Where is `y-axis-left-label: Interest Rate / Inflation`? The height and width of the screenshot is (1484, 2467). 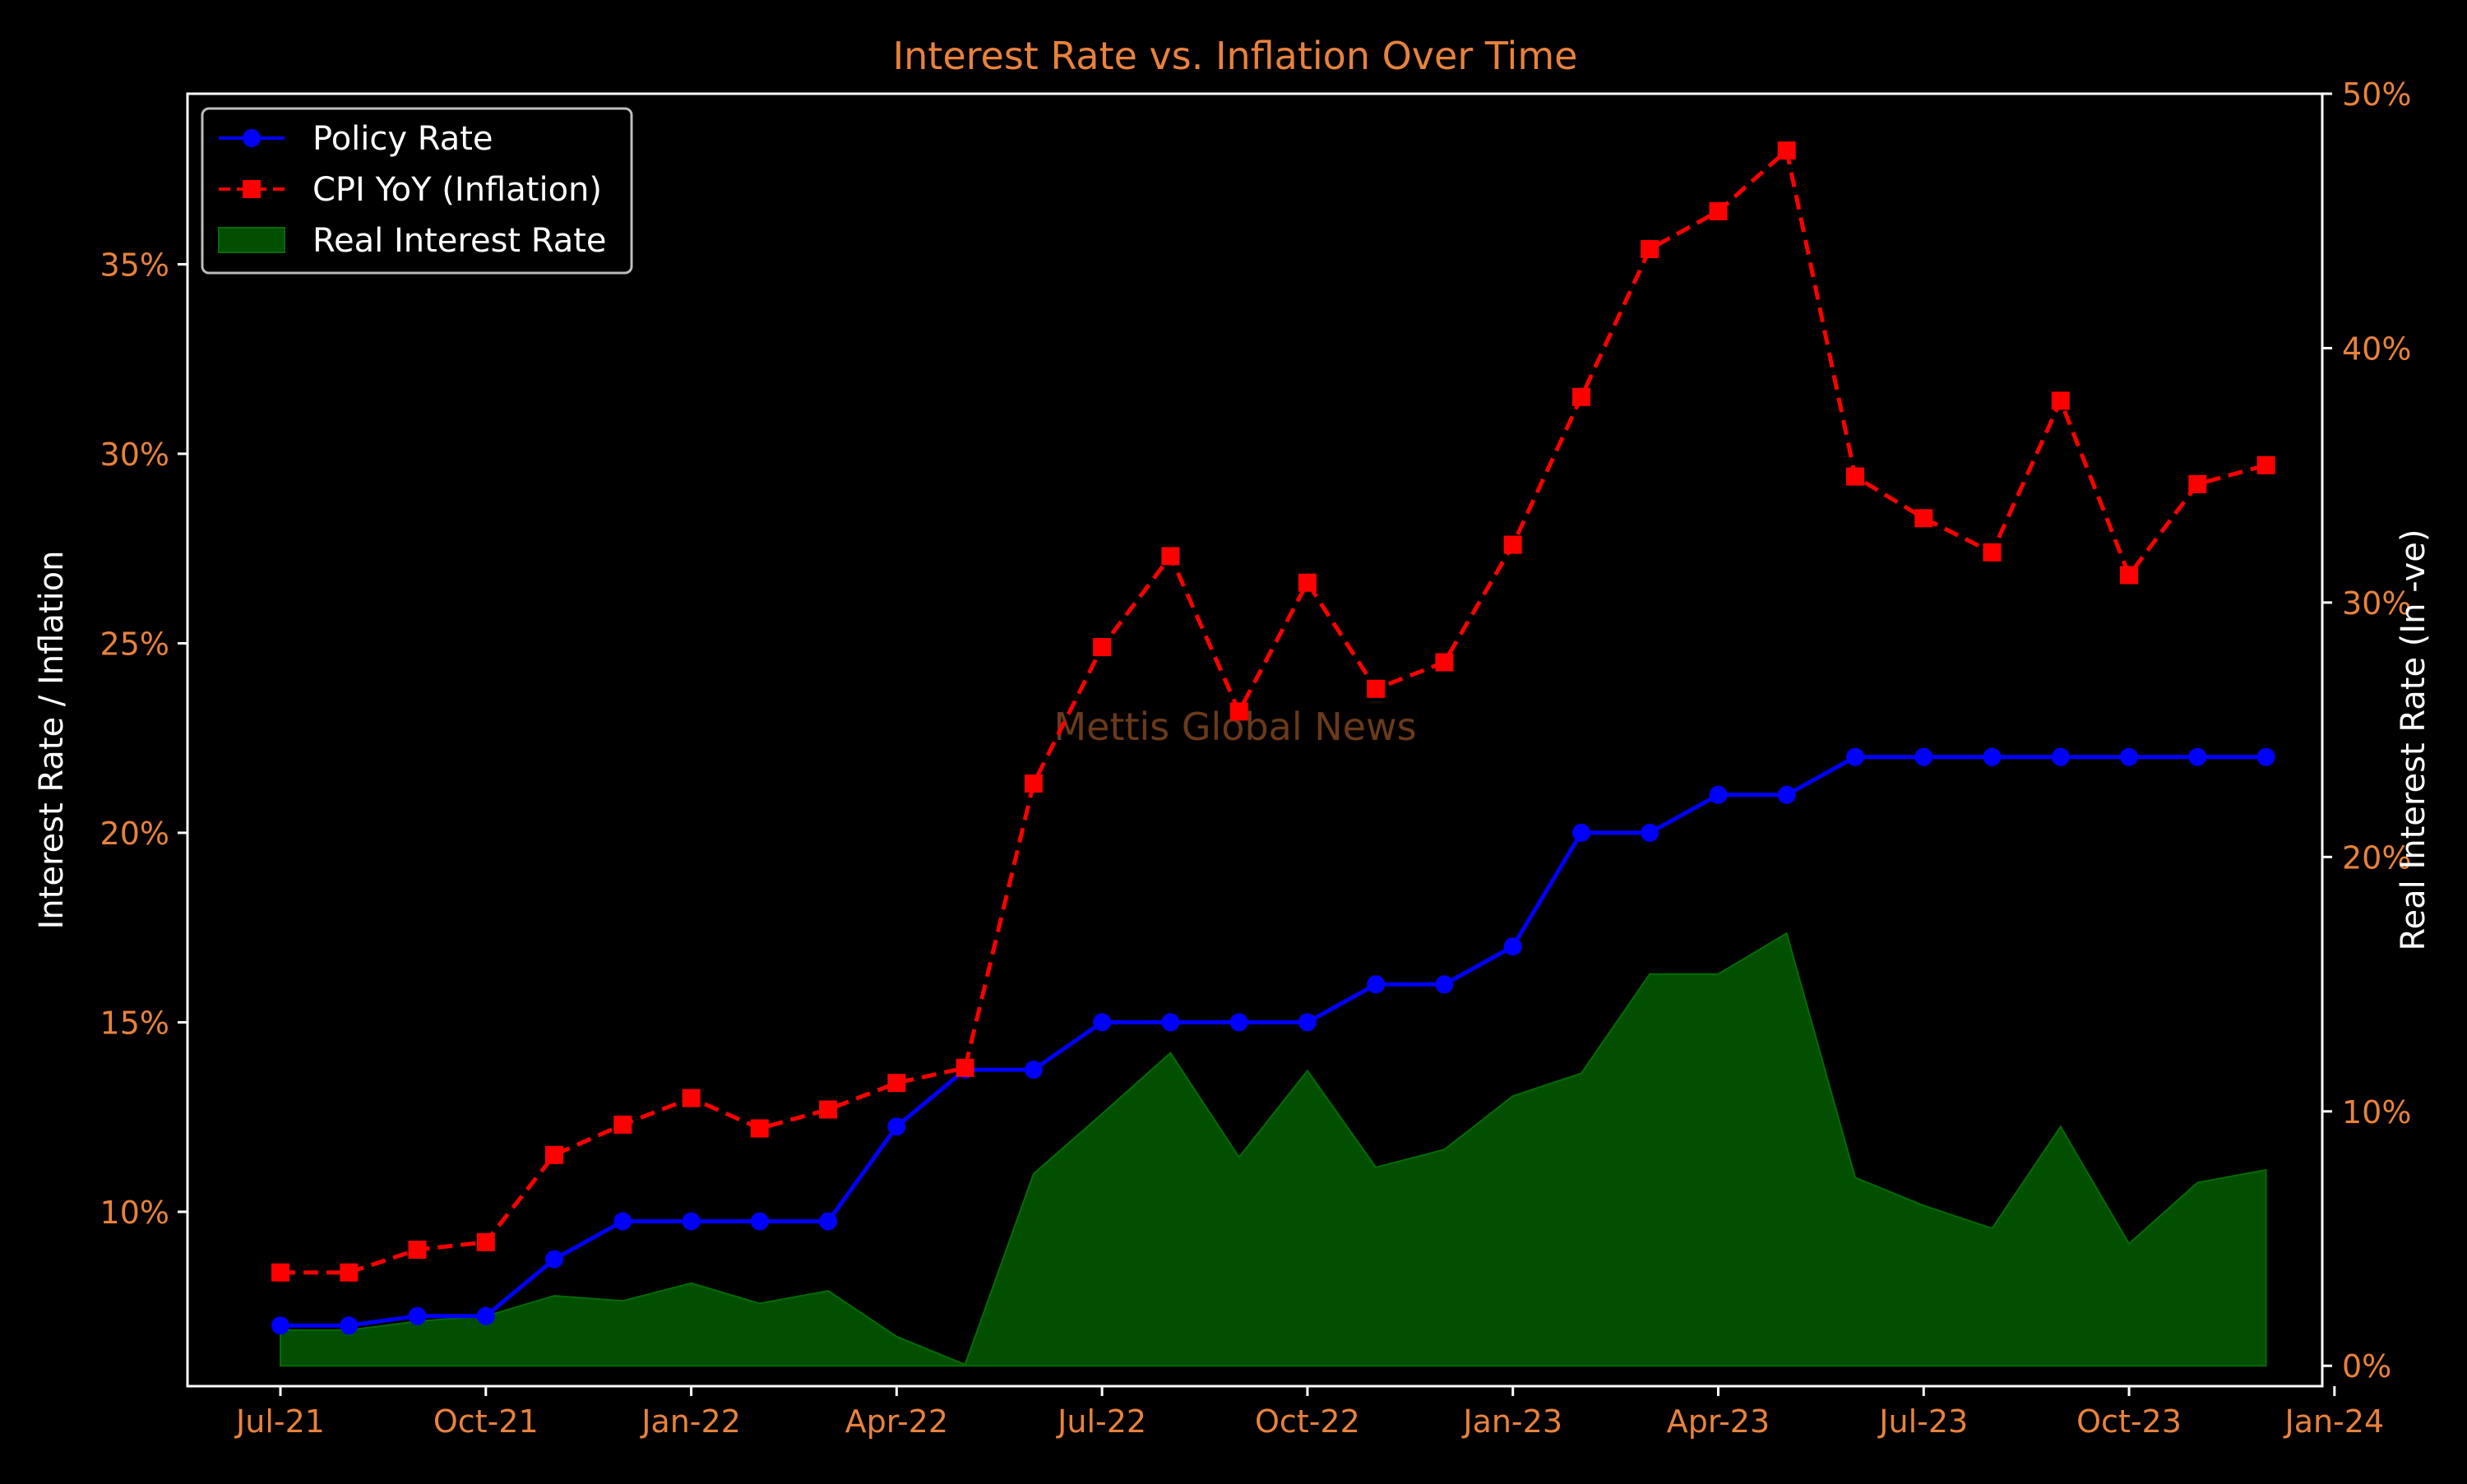
y-axis-left-label: Interest Rate / Inflation is located at coordinates (52, 741).